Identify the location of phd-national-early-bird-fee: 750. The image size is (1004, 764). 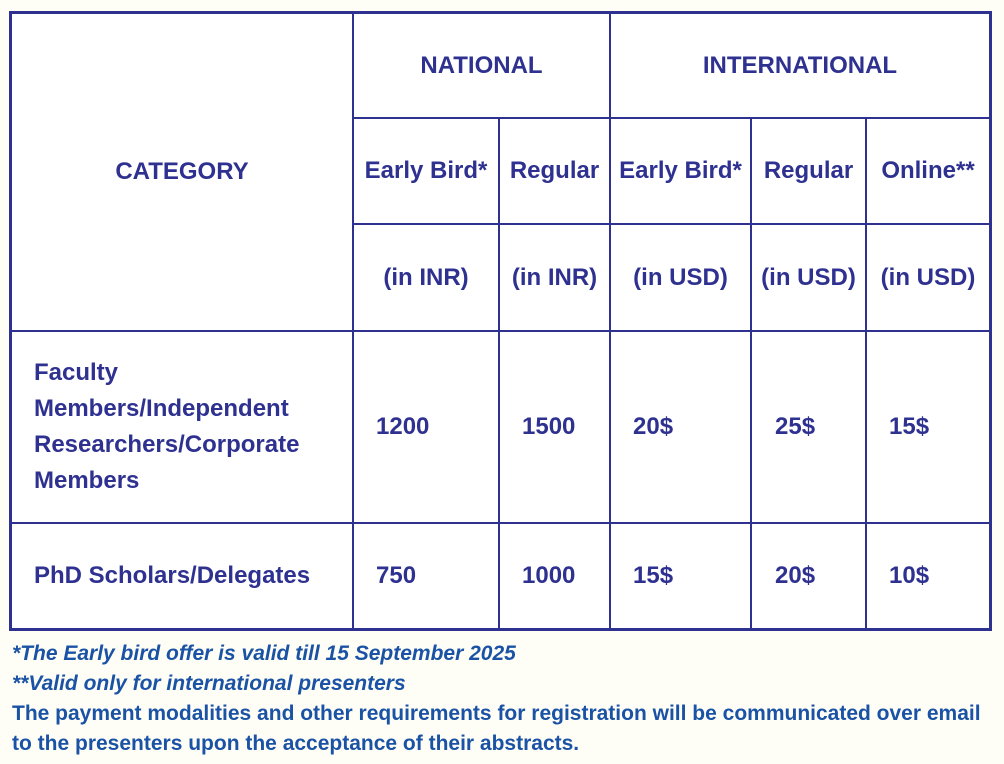
(396, 575).